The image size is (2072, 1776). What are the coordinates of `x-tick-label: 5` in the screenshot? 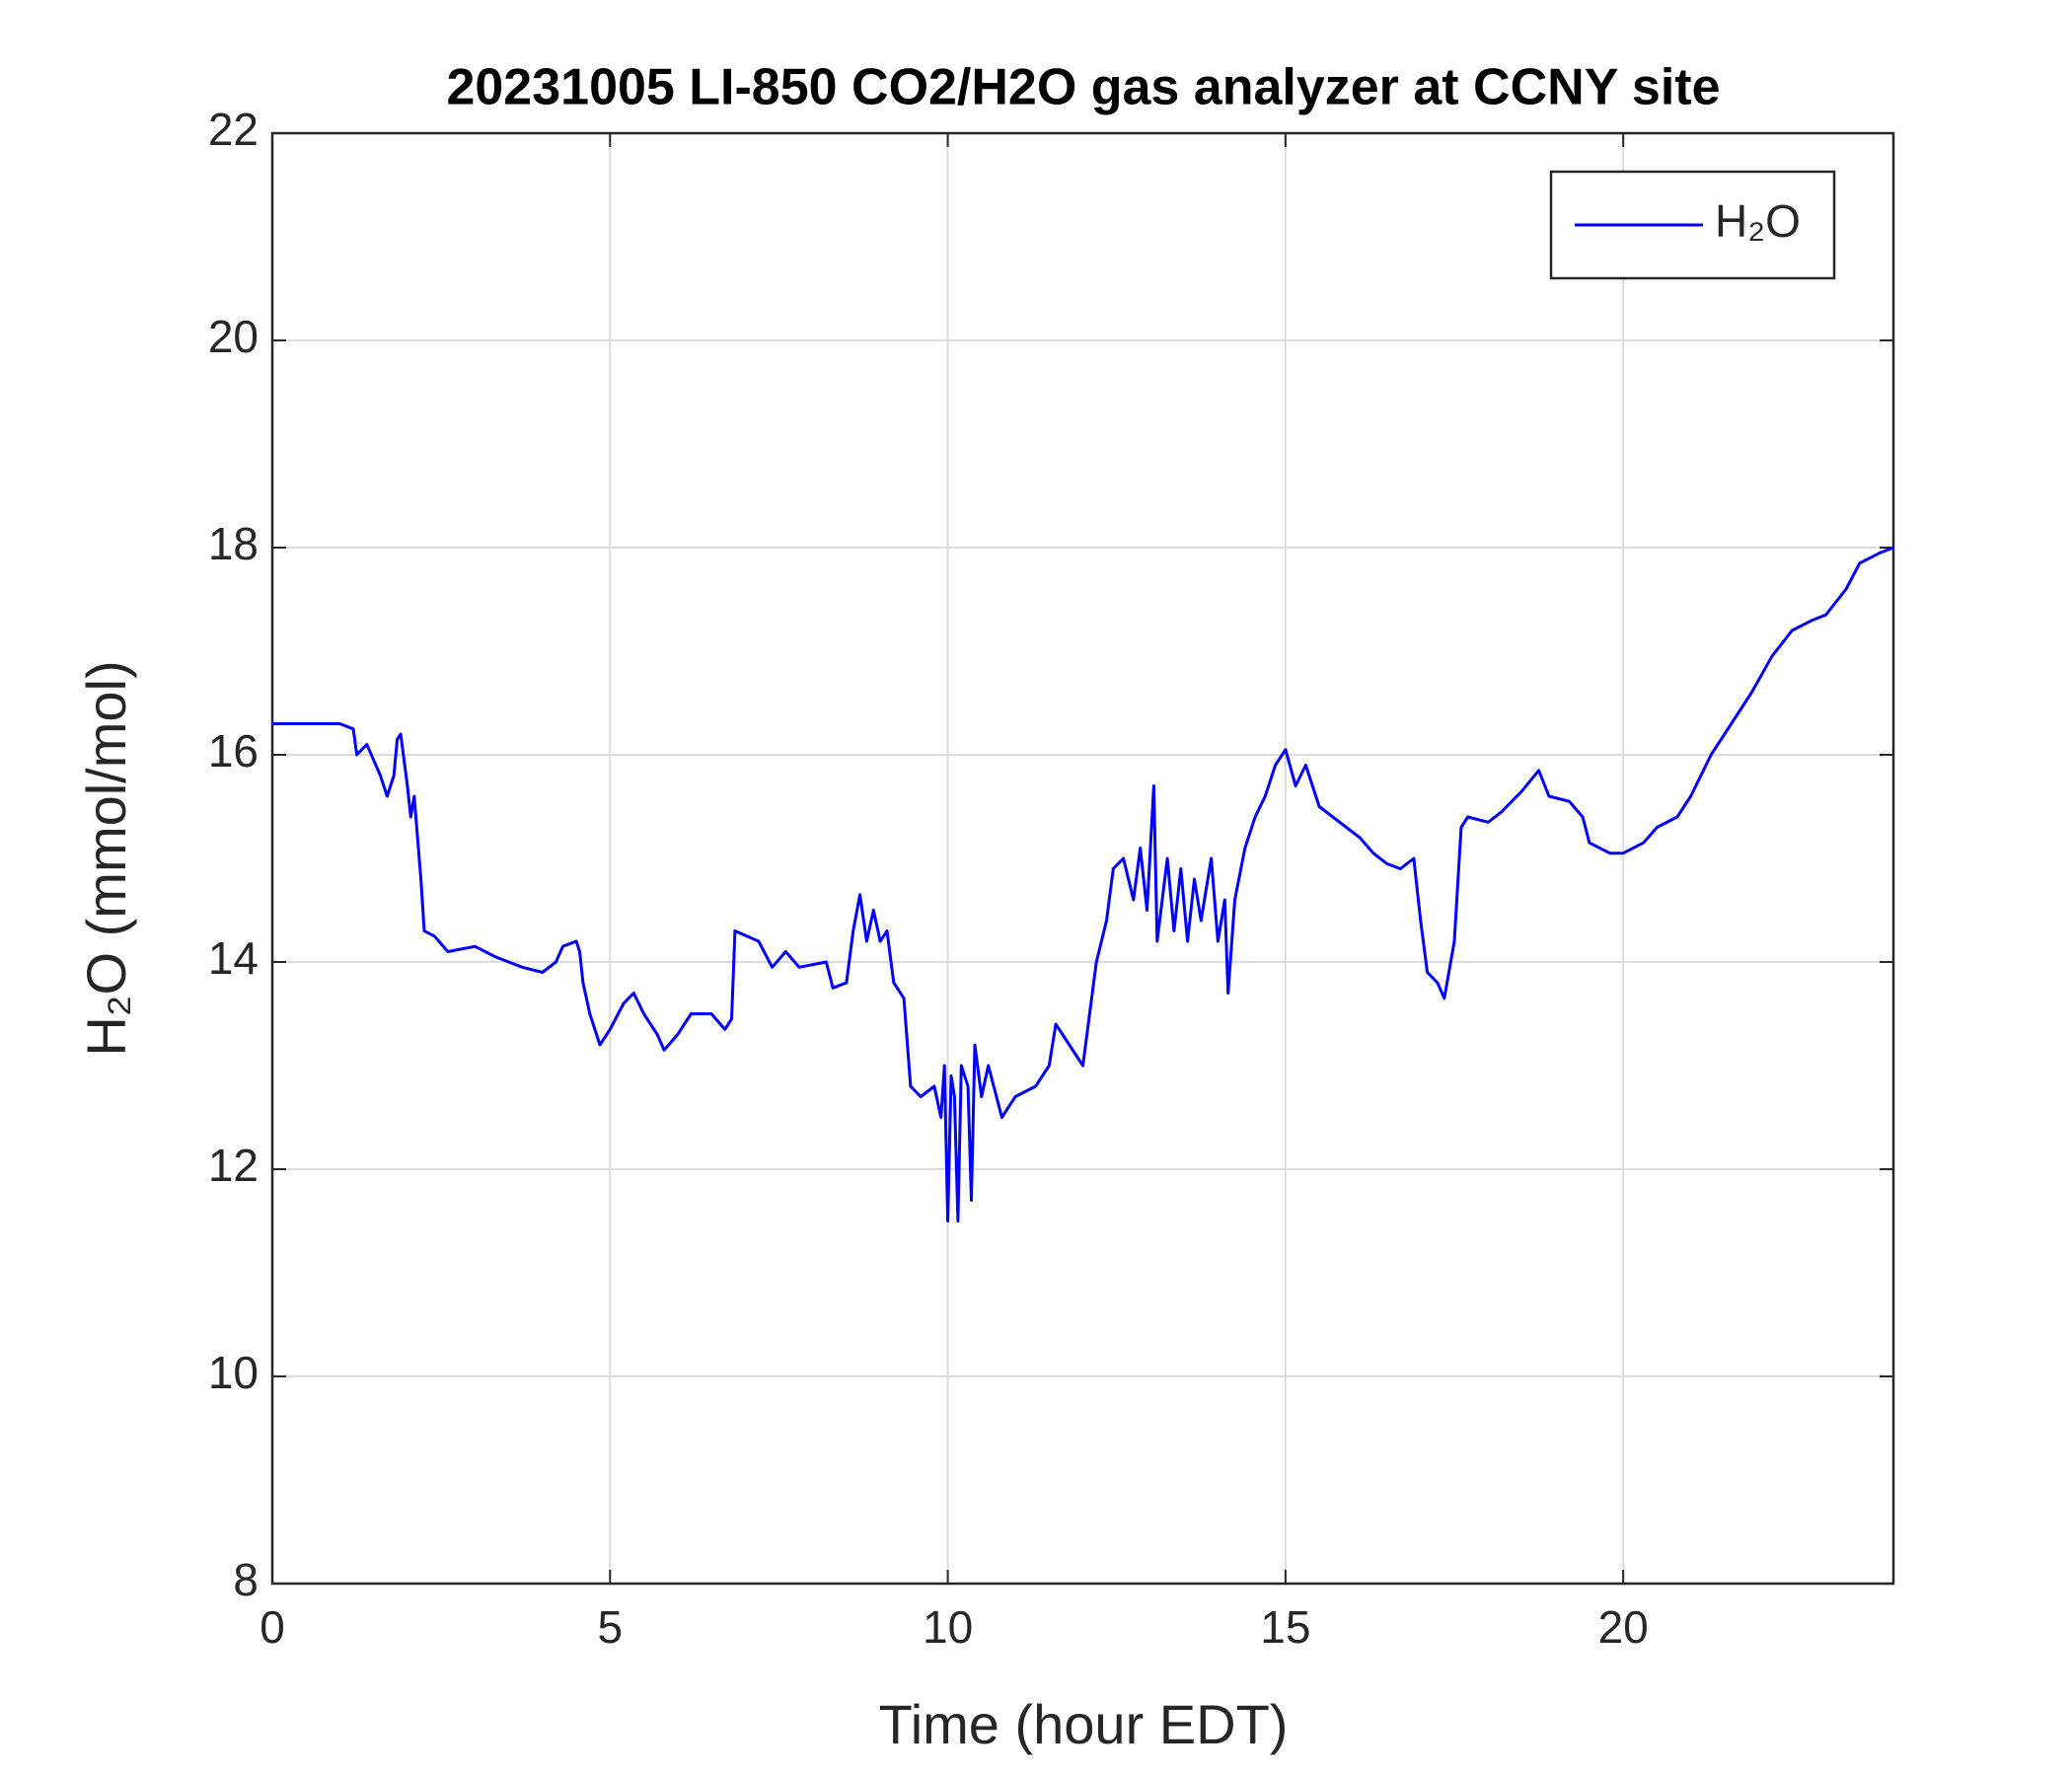 It's located at (610, 1627).